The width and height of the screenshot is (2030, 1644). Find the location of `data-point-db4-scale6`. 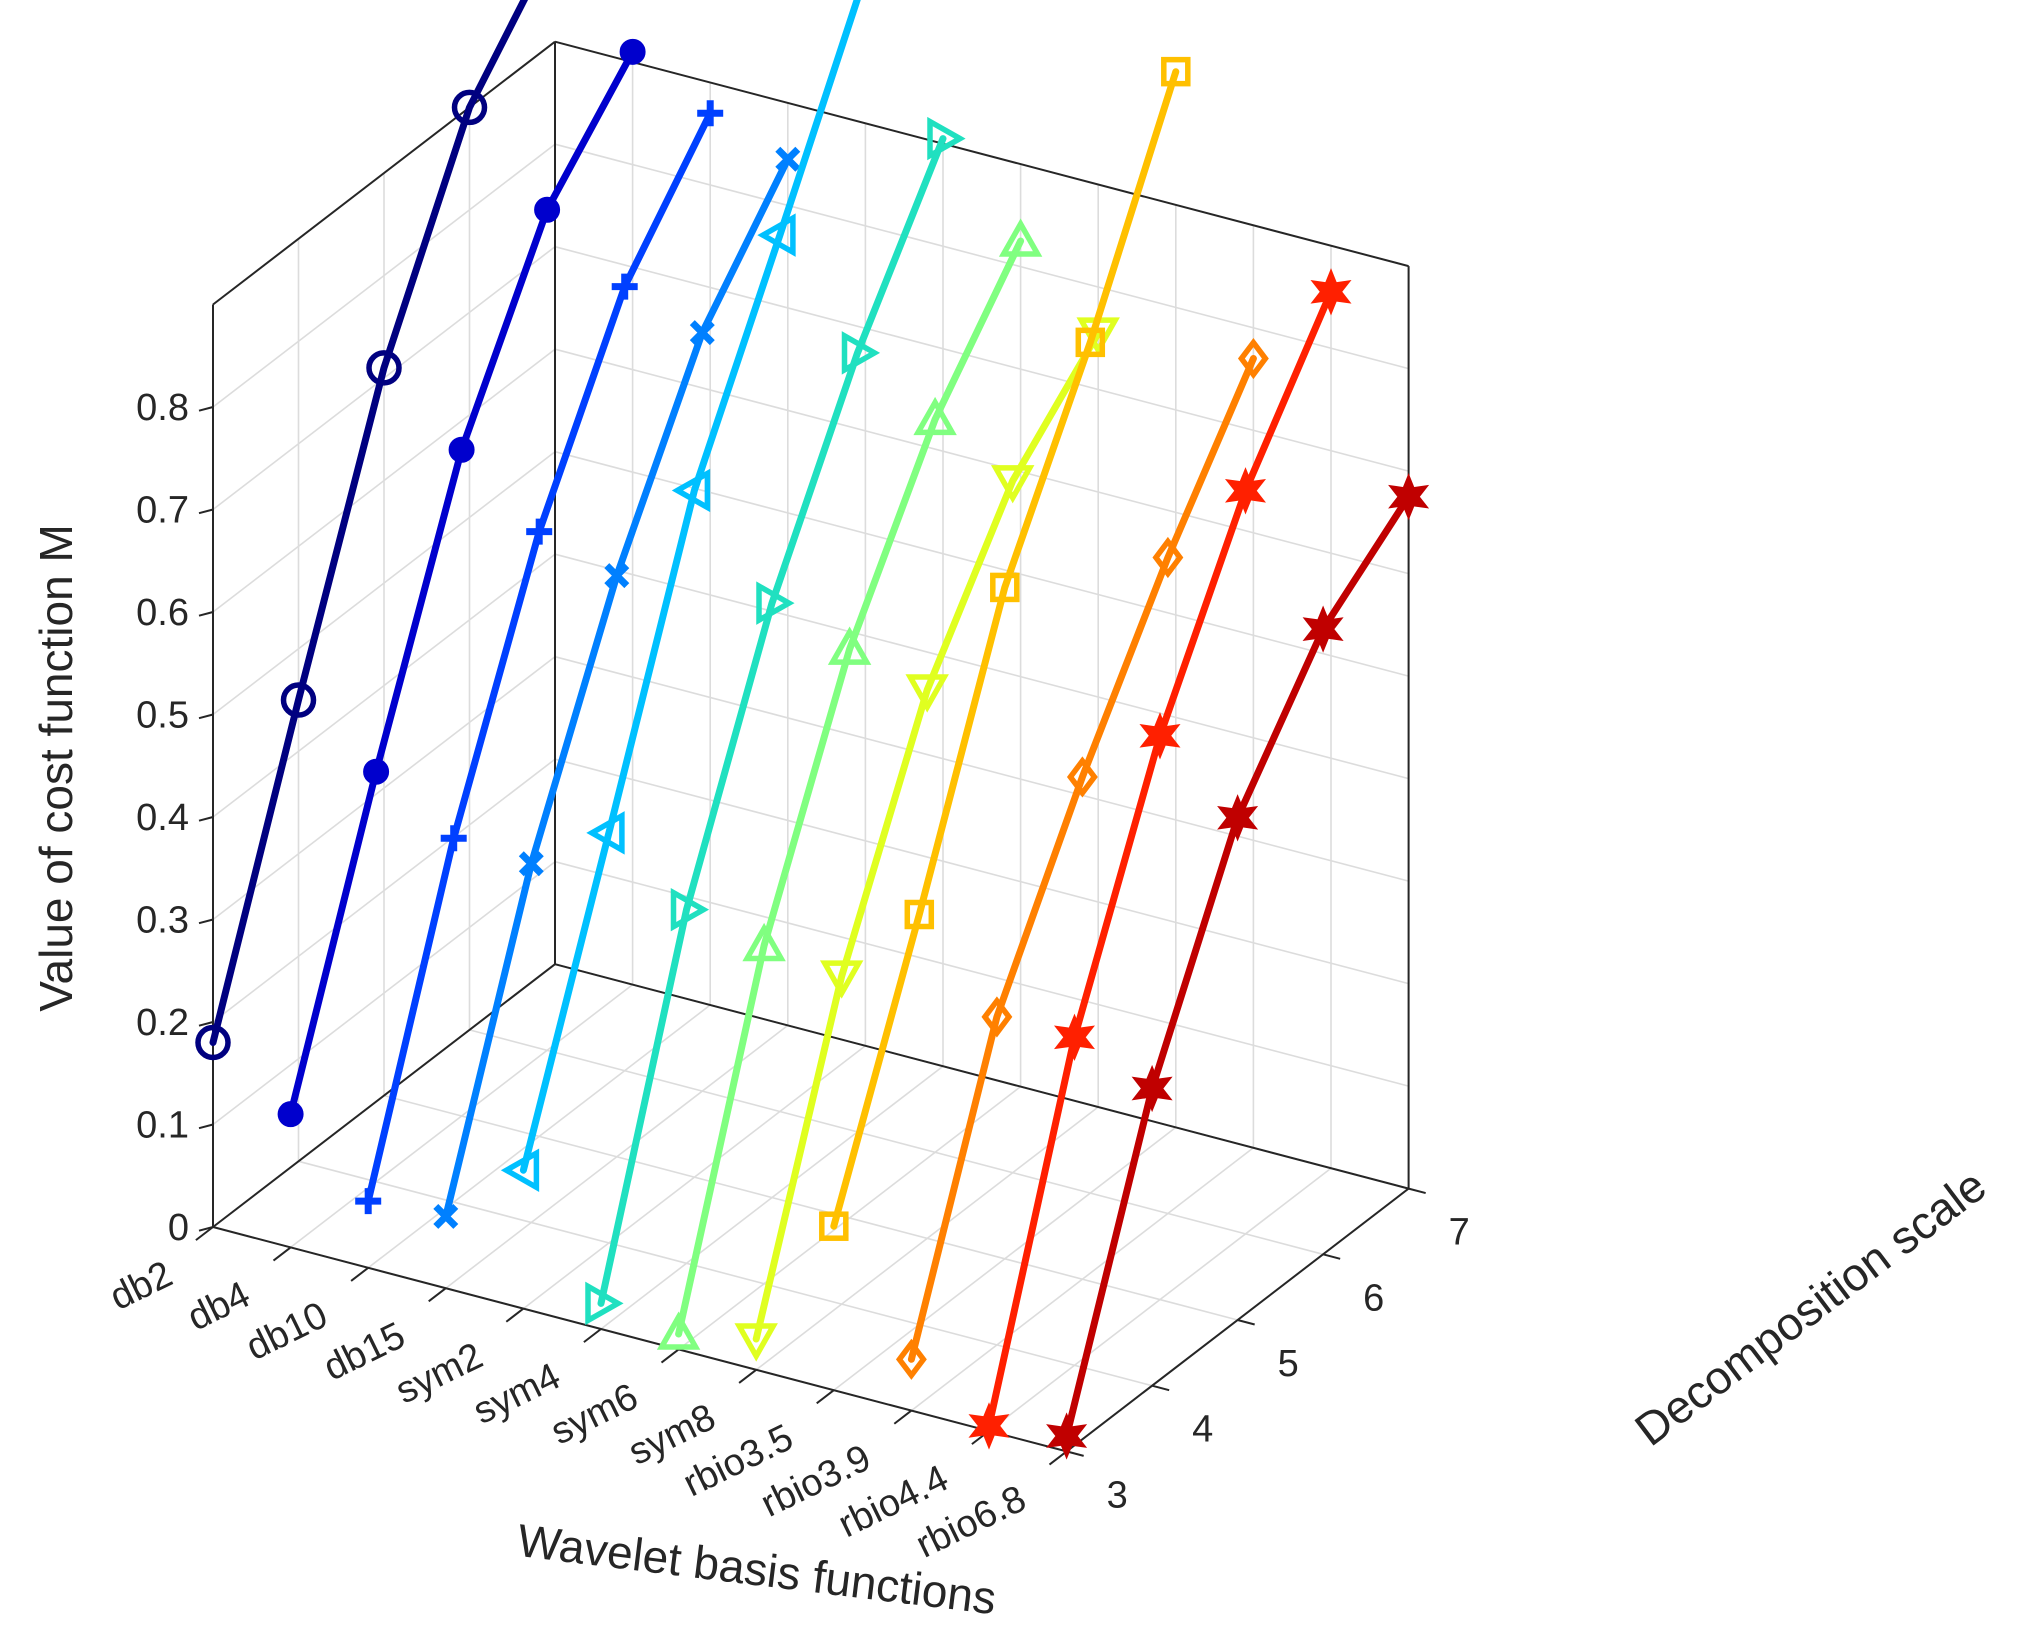

data-point-db4-scale6 is located at coordinates (547, 209).